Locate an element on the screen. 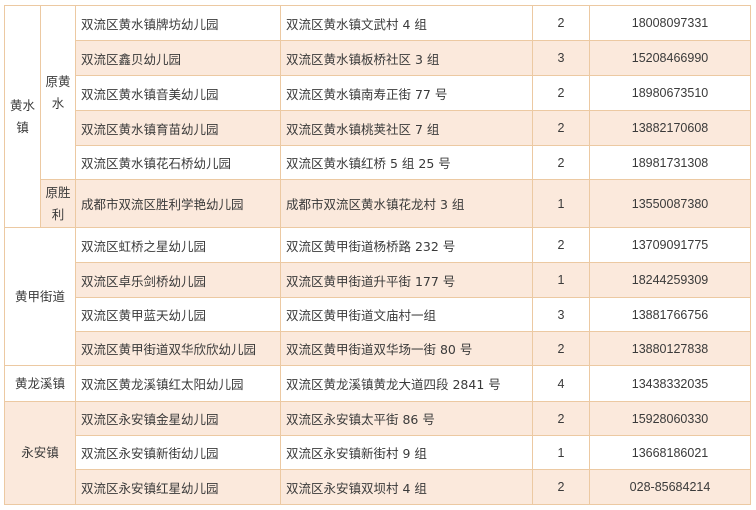  phone-number: 13881766756 is located at coordinates (670, 314).